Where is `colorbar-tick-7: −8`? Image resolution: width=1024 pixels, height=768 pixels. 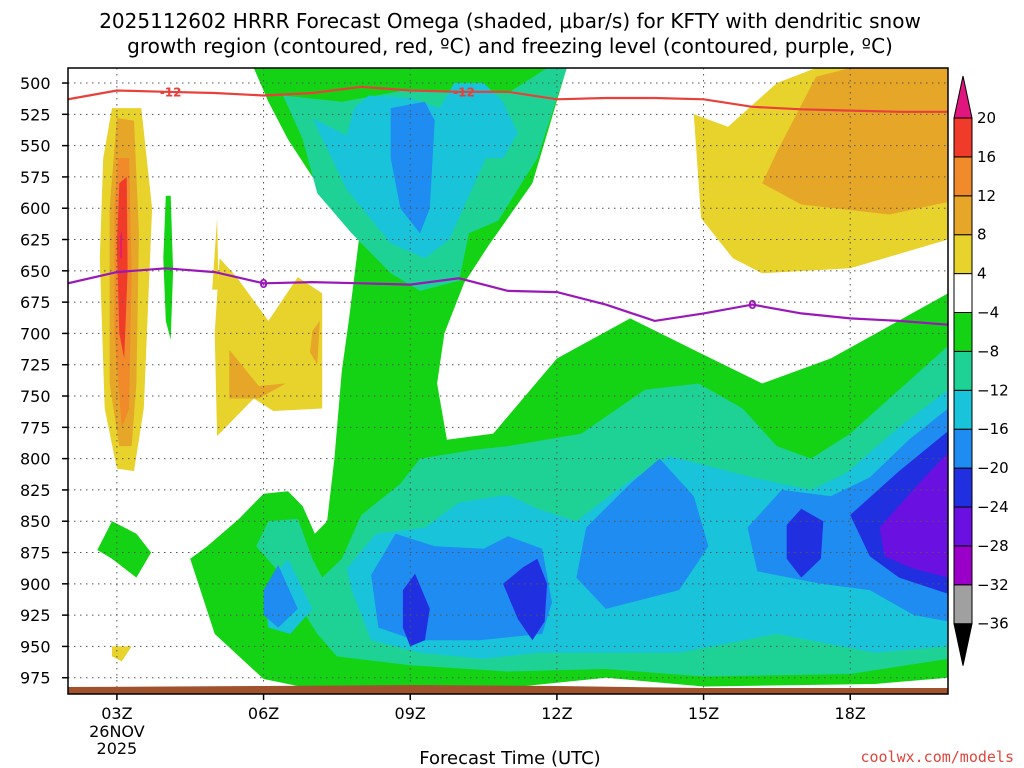 colorbar-tick-7: −8 is located at coordinates (988, 351).